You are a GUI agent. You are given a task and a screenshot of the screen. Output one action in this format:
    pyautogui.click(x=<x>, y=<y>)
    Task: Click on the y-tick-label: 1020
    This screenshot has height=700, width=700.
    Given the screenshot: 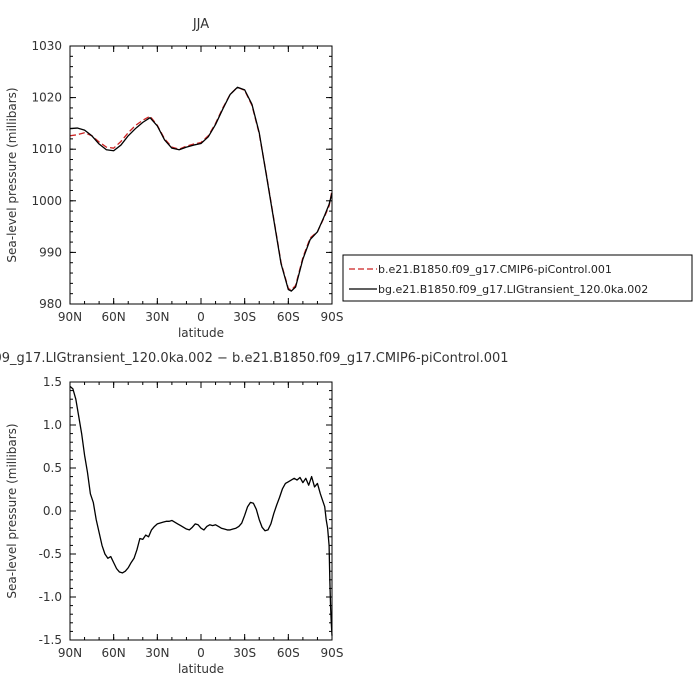 What is the action you would take?
    pyautogui.click(x=46, y=98)
    